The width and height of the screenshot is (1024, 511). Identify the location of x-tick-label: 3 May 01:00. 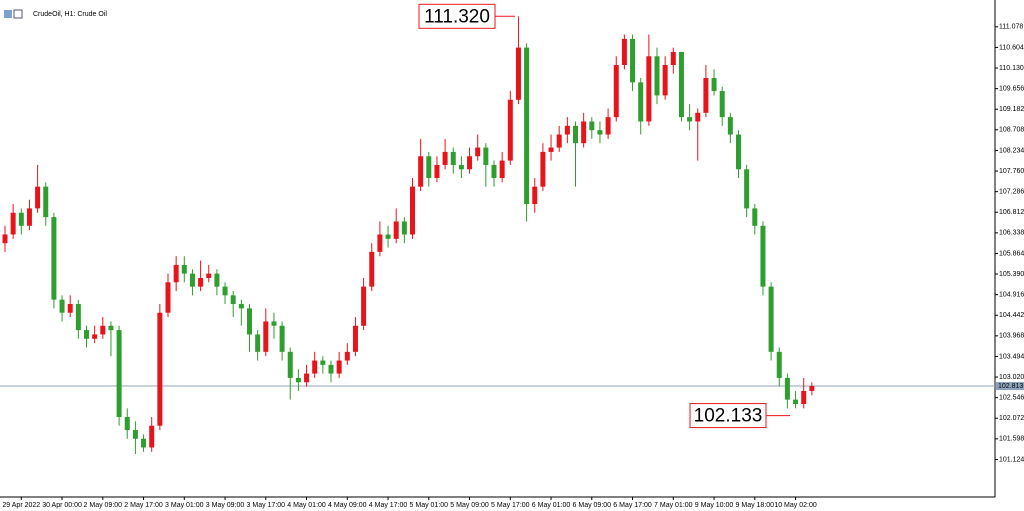
(184, 505).